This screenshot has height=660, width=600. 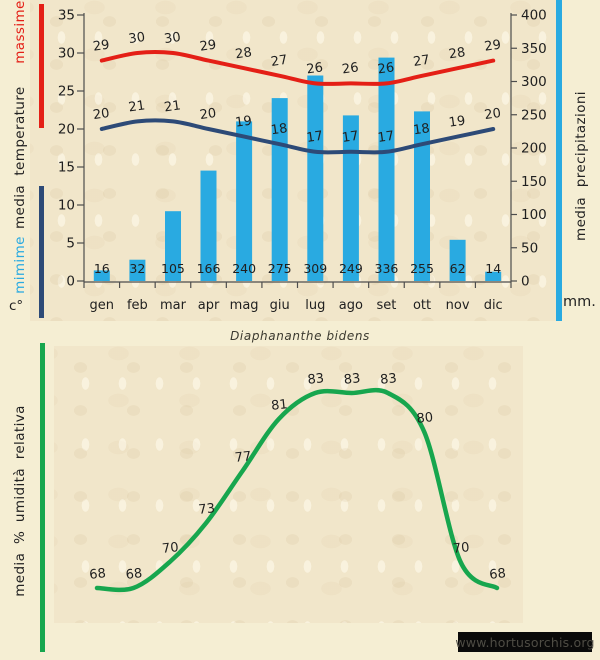 I want to click on svg-text: mag, so click(x=244, y=305).